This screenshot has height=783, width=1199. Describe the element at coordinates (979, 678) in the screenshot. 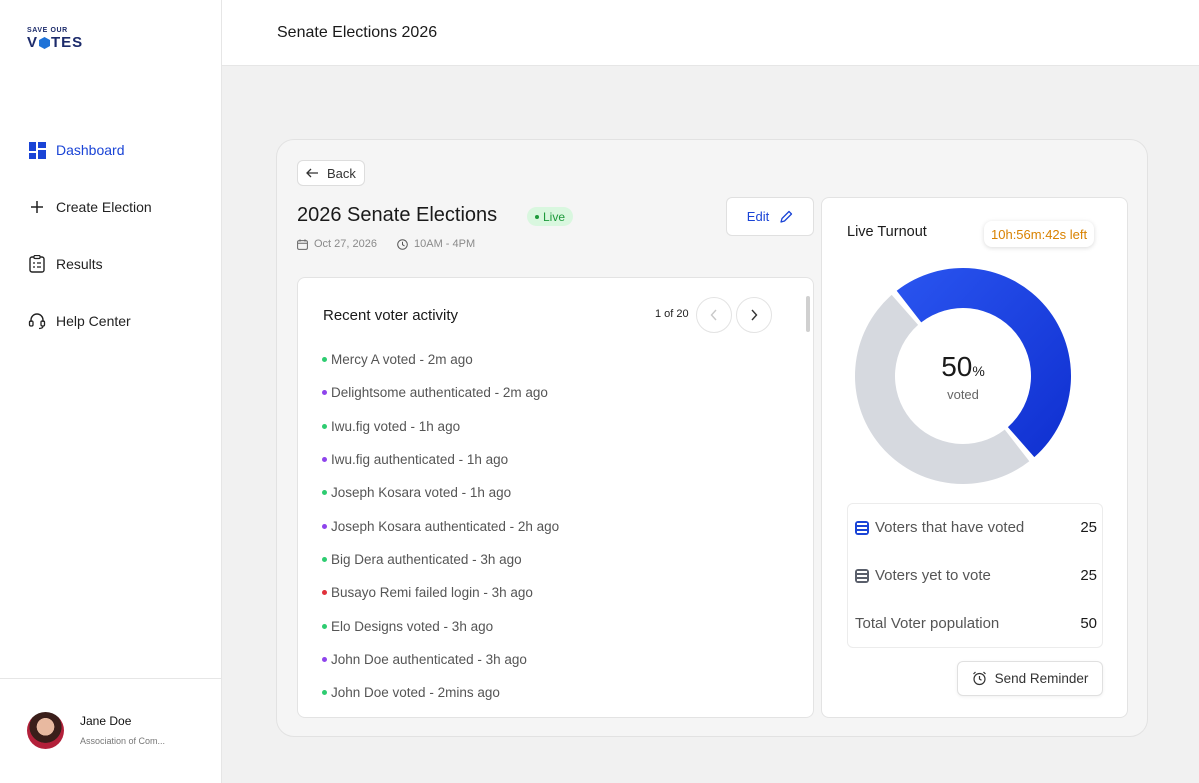

I see `alarm-clock-icon` at that location.